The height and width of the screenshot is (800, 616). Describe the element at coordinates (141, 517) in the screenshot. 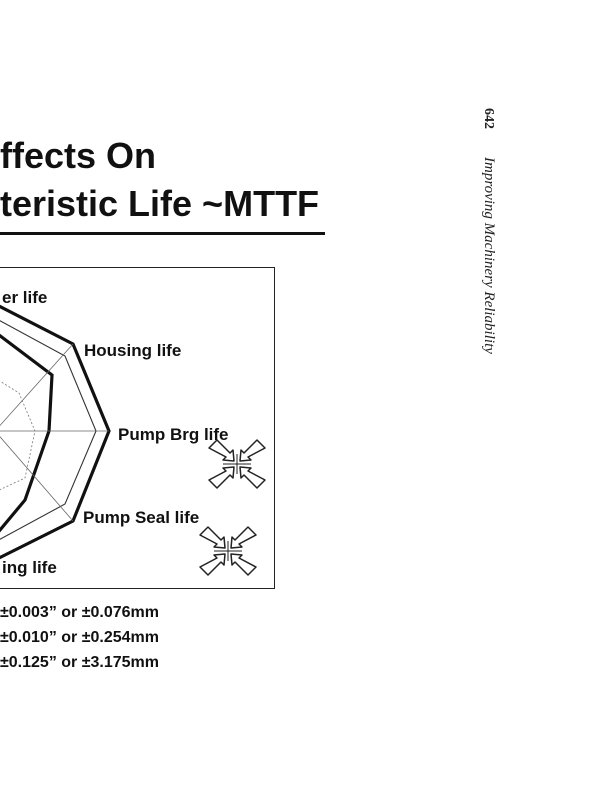

I see `axis-label-pump-seal: Pump Seal life` at that location.